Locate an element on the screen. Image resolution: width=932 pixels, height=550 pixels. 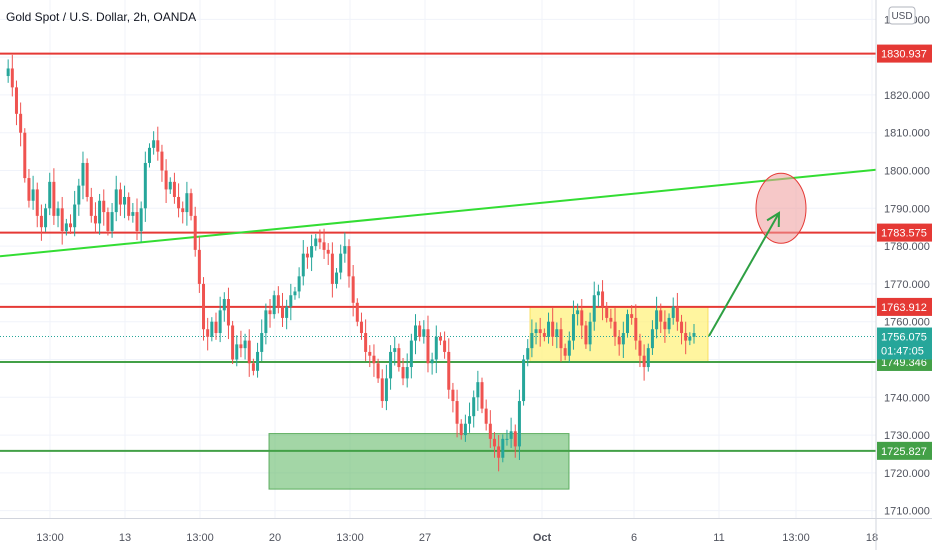
price-label-box is located at coordinates (904, 306).